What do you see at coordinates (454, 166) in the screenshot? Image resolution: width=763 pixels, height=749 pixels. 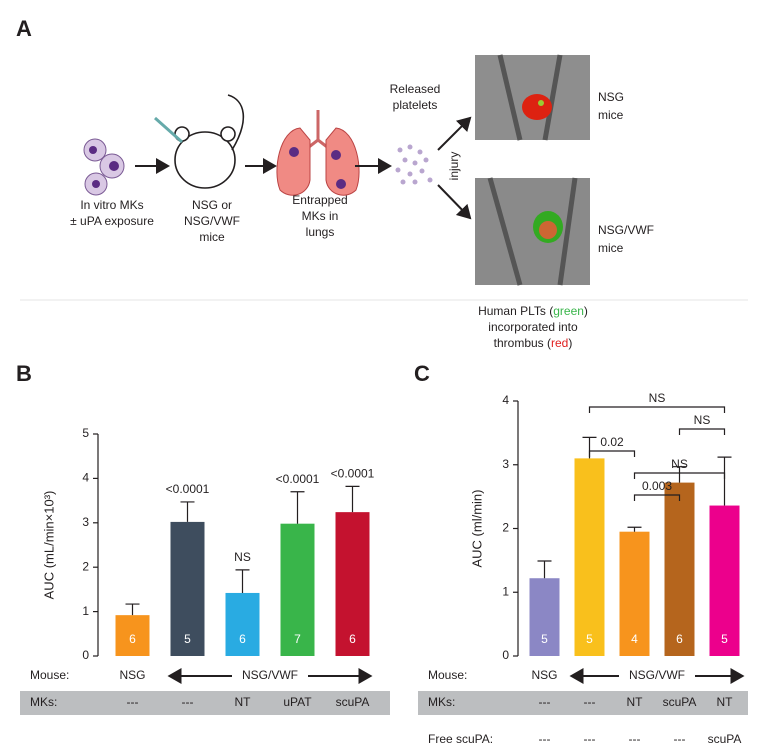 I see `label: injury` at bounding box center [454, 166].